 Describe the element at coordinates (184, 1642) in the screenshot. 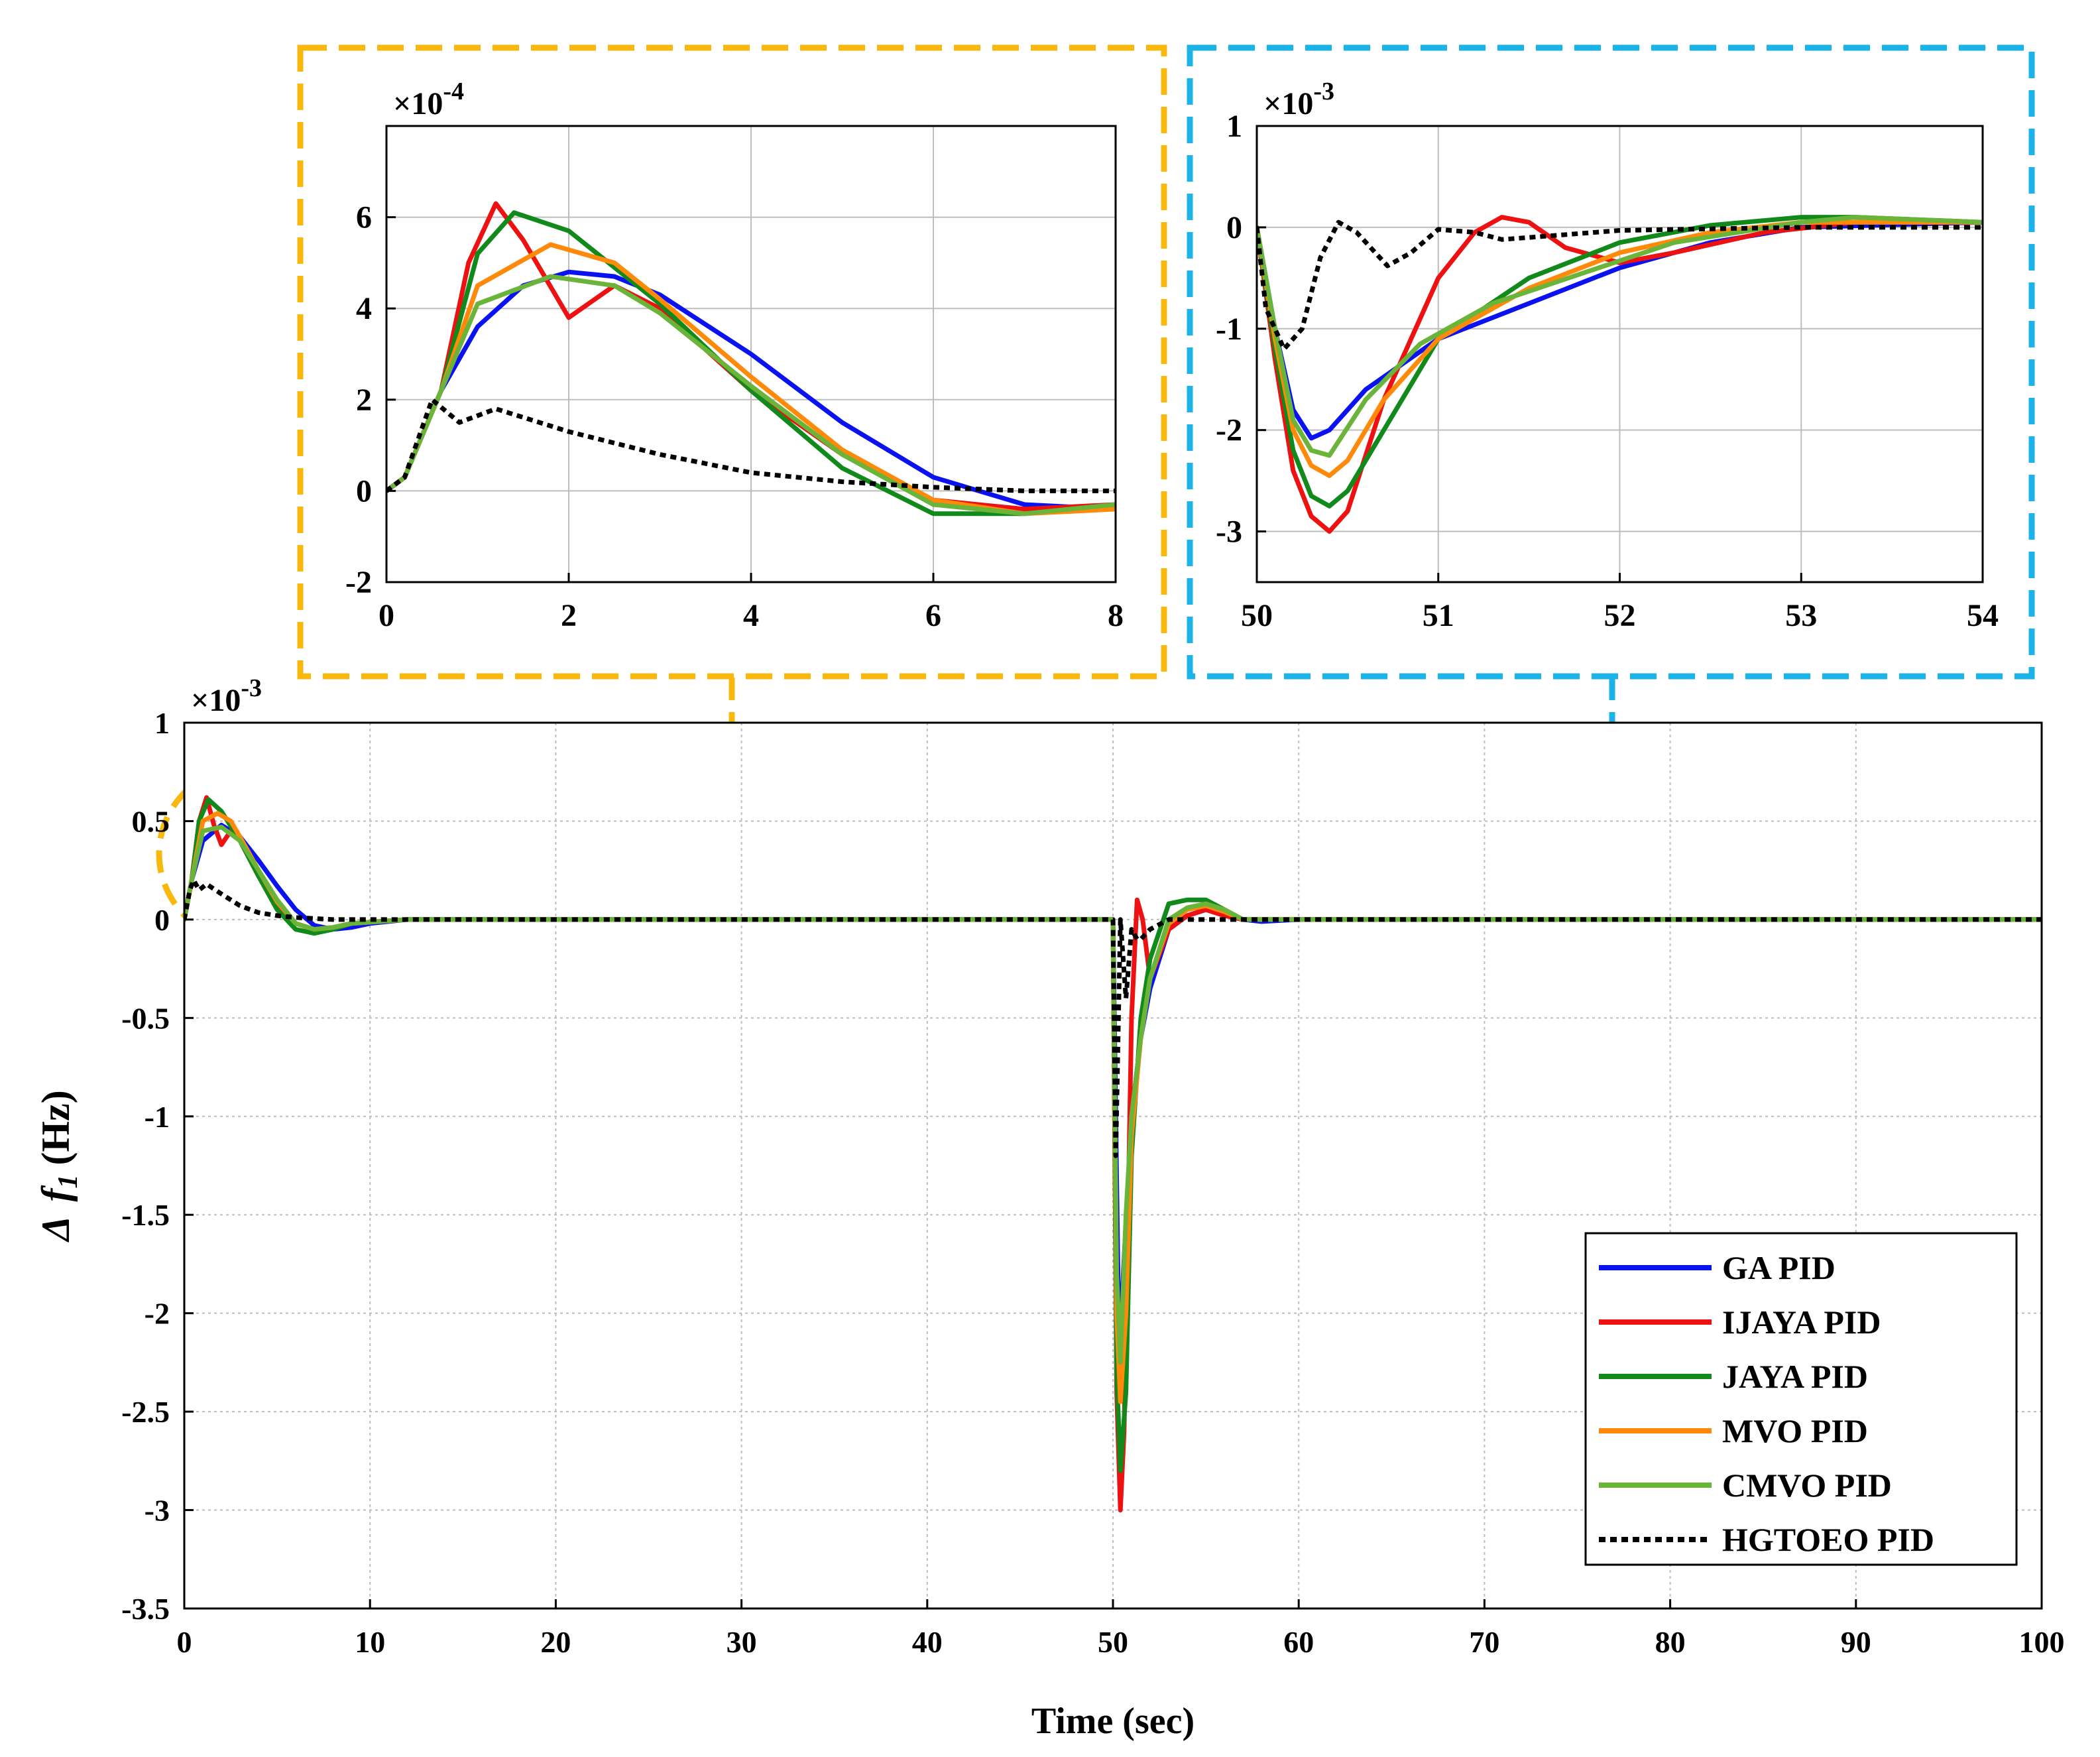

I see `main-xtick-label: 0` at that location.